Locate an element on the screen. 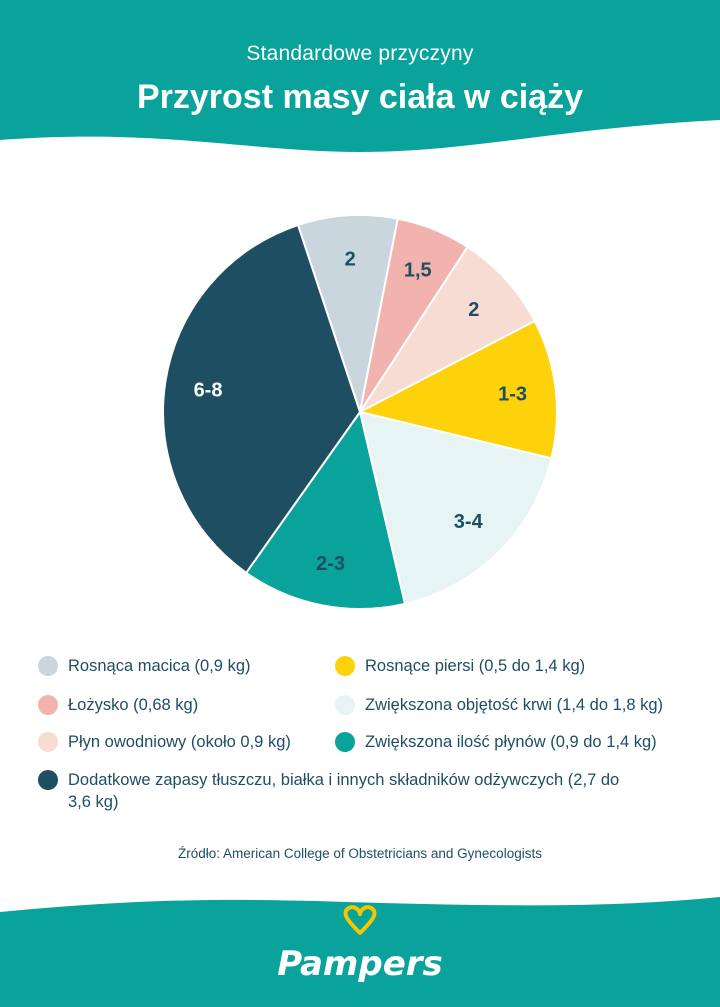 Image resolution: width=720 pixels, height=1007 pixels. heart-icon: Pampers is located at coordinates (360, 944).